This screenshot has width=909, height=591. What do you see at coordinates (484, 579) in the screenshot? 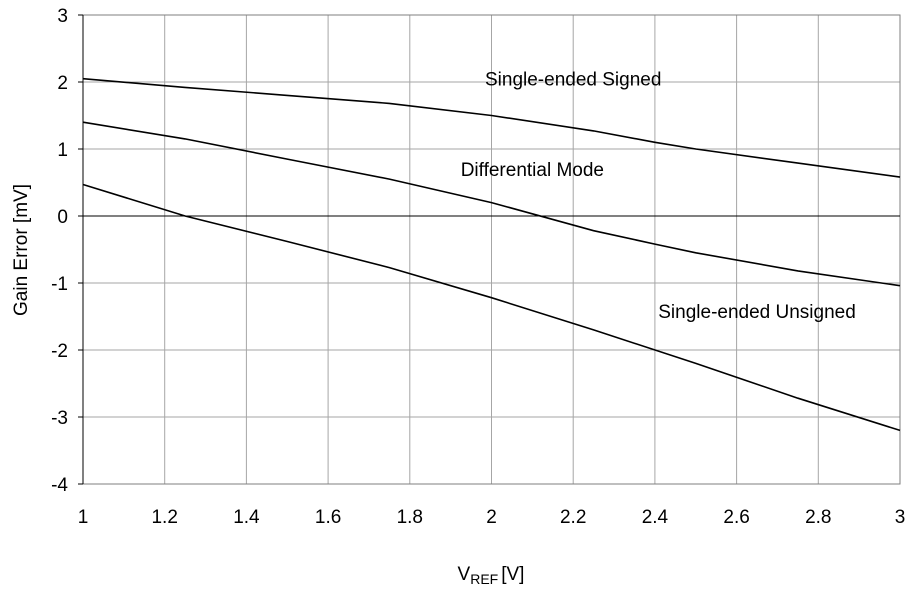
I see `x-axis-label-subscript: REF` at bounding box center [484, 579].